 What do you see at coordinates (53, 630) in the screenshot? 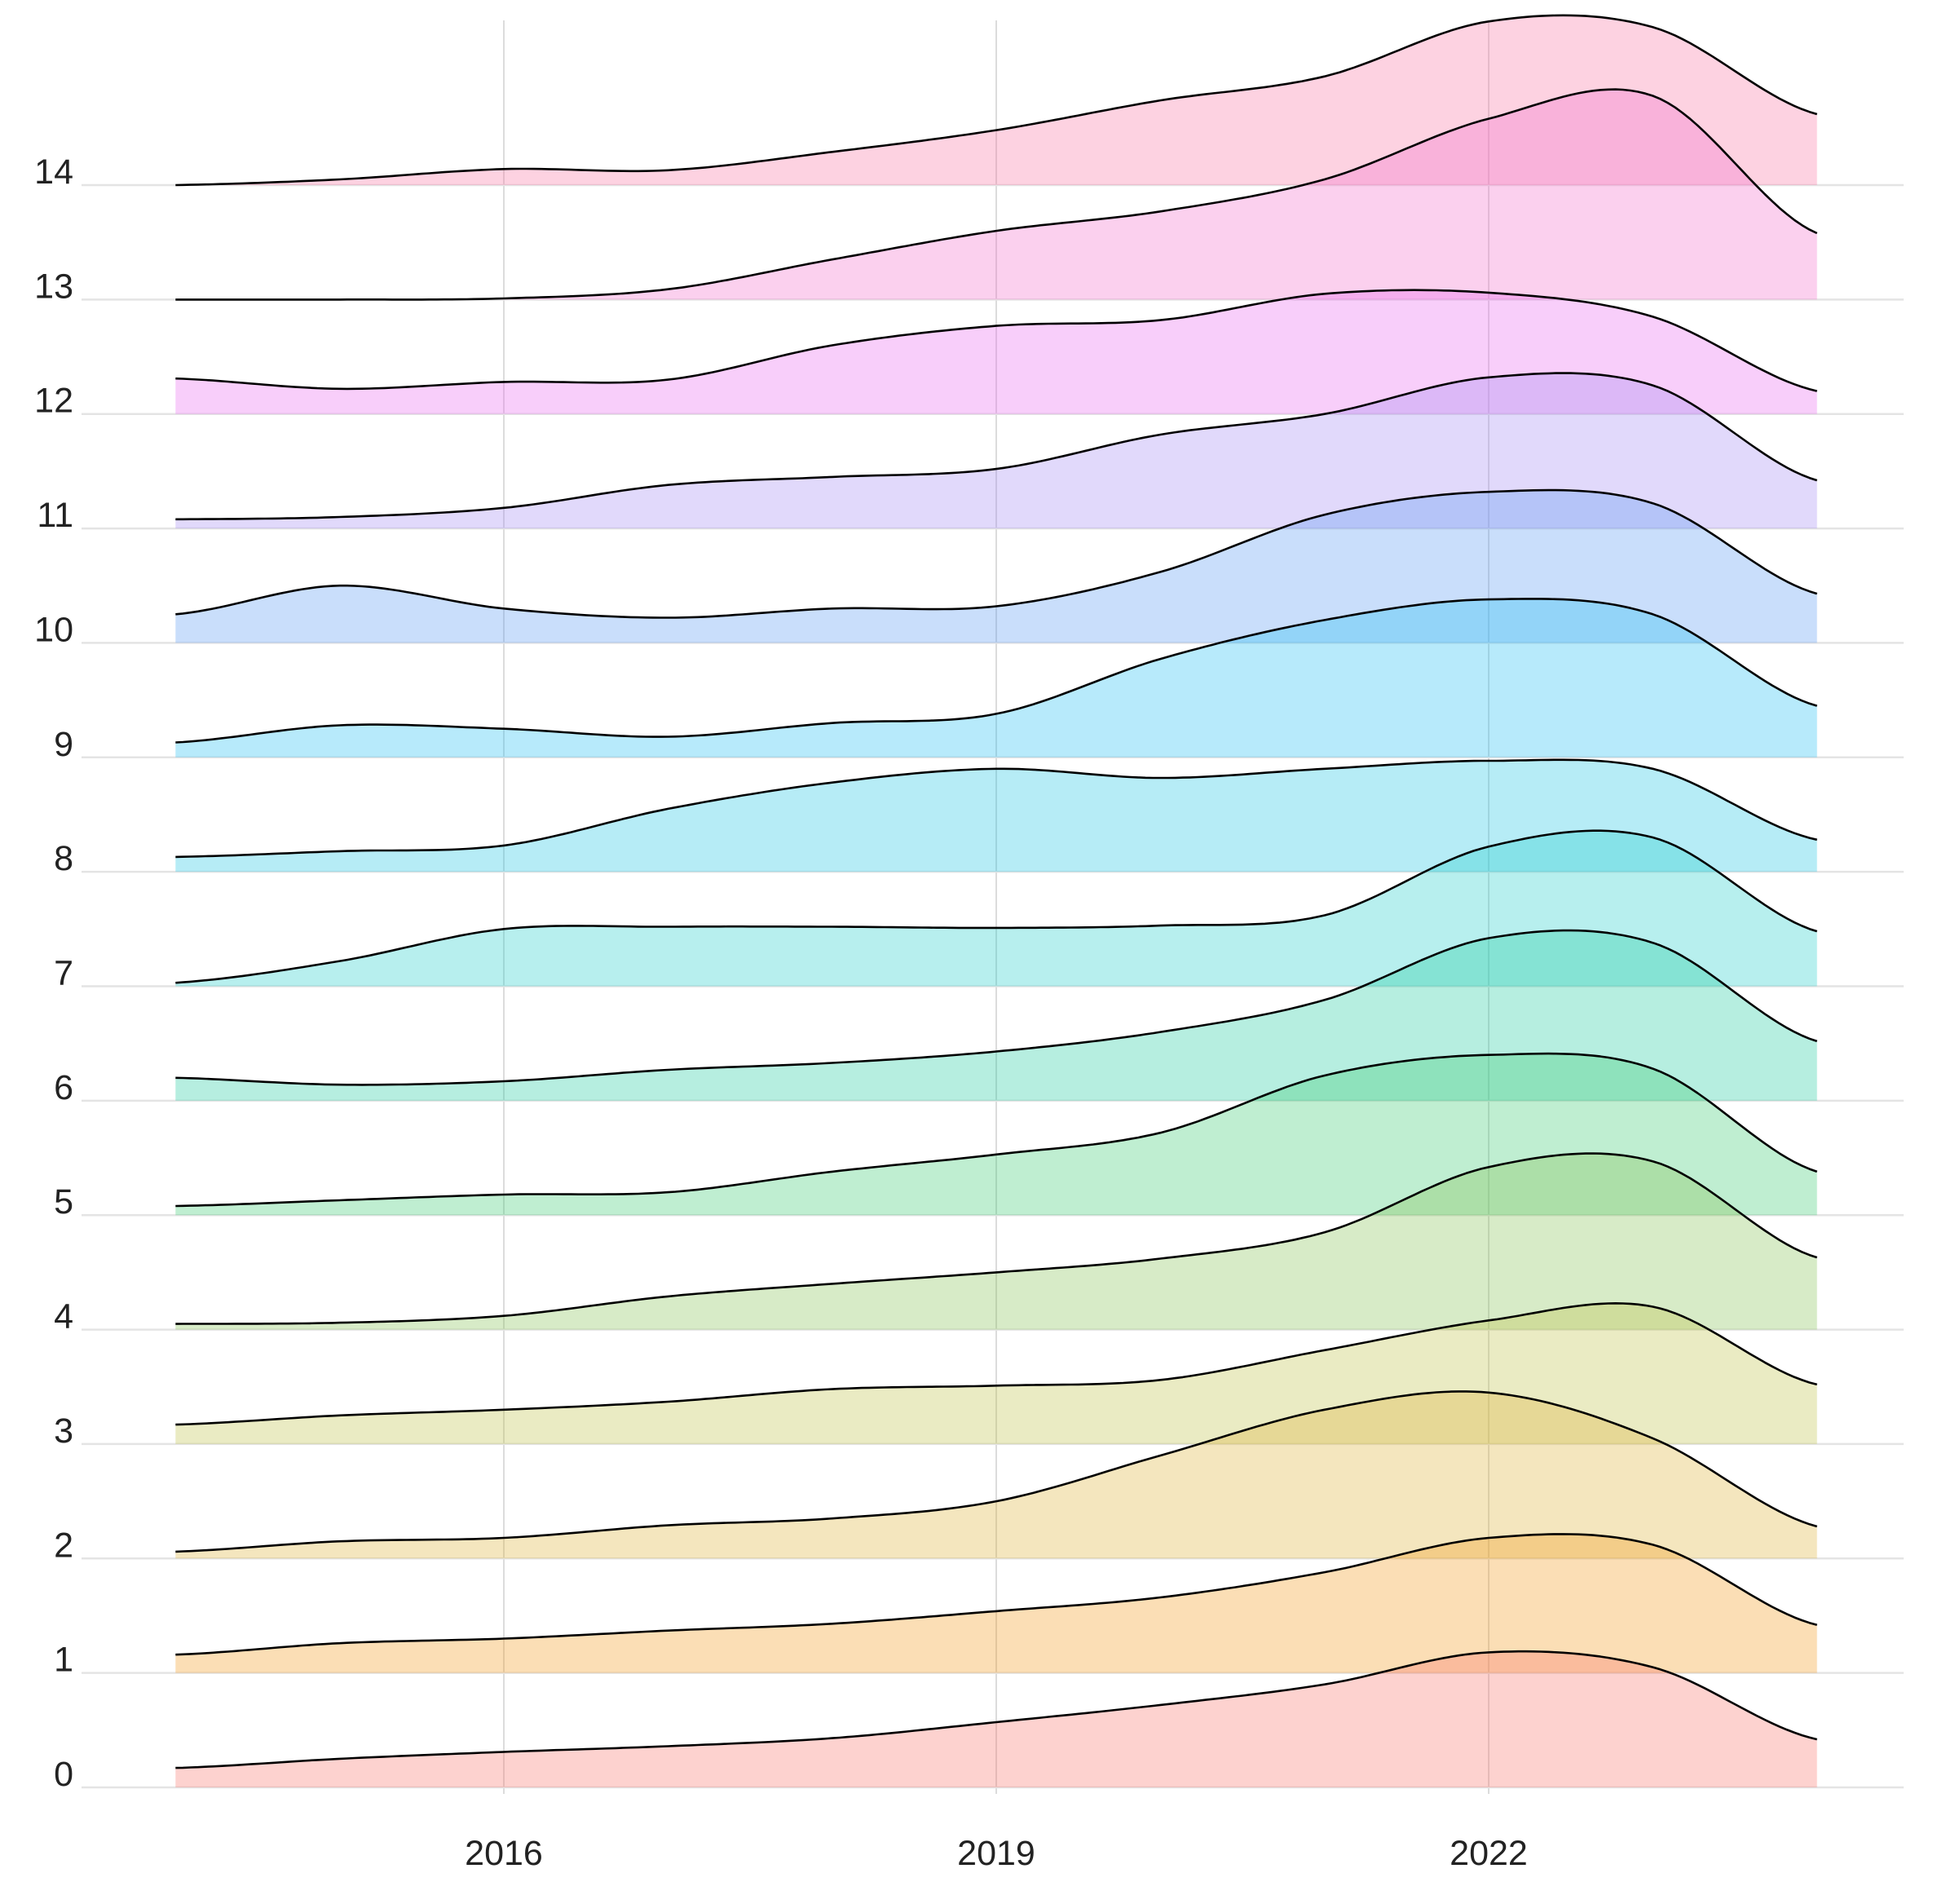
I see `y-tick-label-10: 10` at bounding box center [53, 630].